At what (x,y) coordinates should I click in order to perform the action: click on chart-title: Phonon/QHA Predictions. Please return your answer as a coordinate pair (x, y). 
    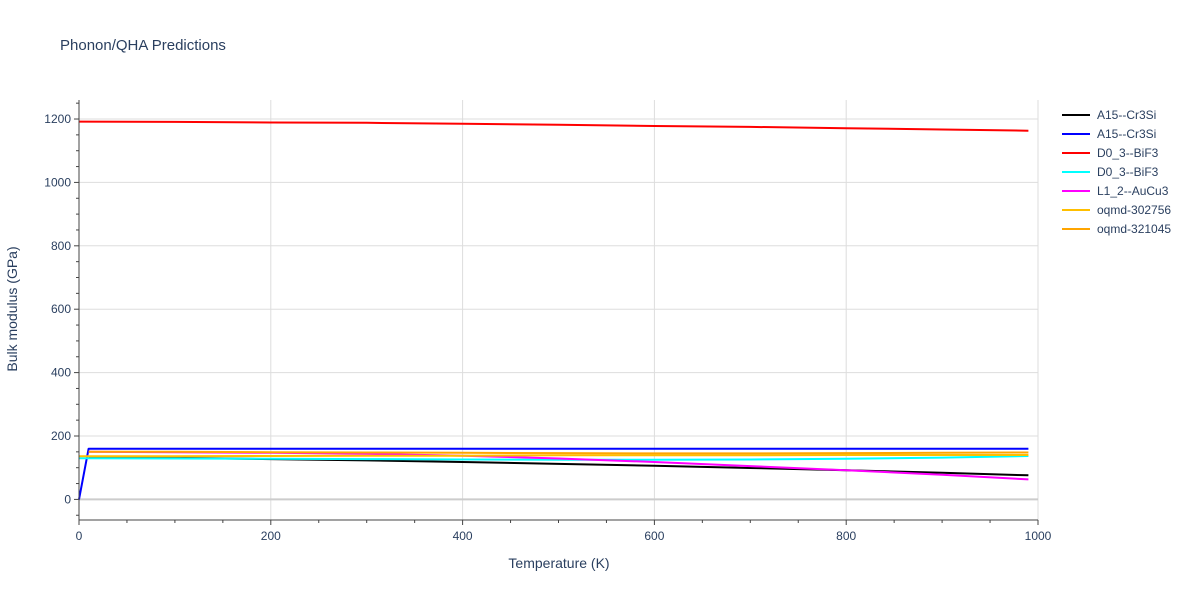
    Looking at the image, I should click on (143, 45).